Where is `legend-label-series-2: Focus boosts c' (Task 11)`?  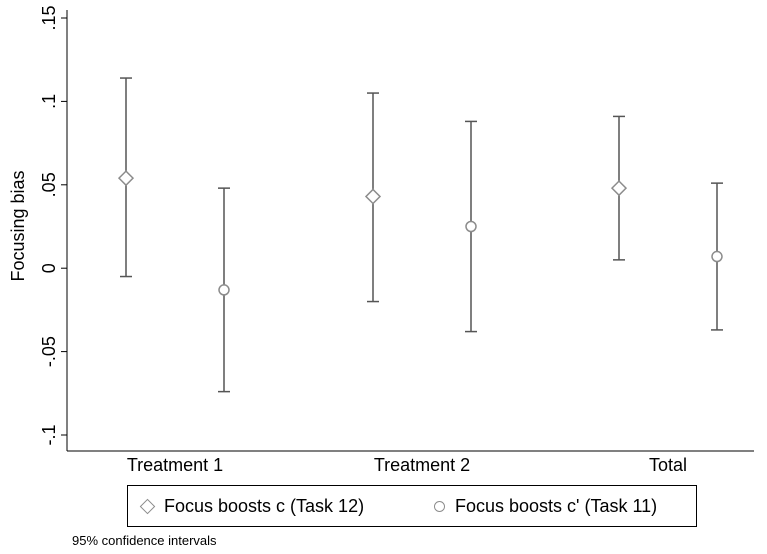 legend-label-series-2: Focus boosts c' (Task 11) is located at coordinates (556, 505).